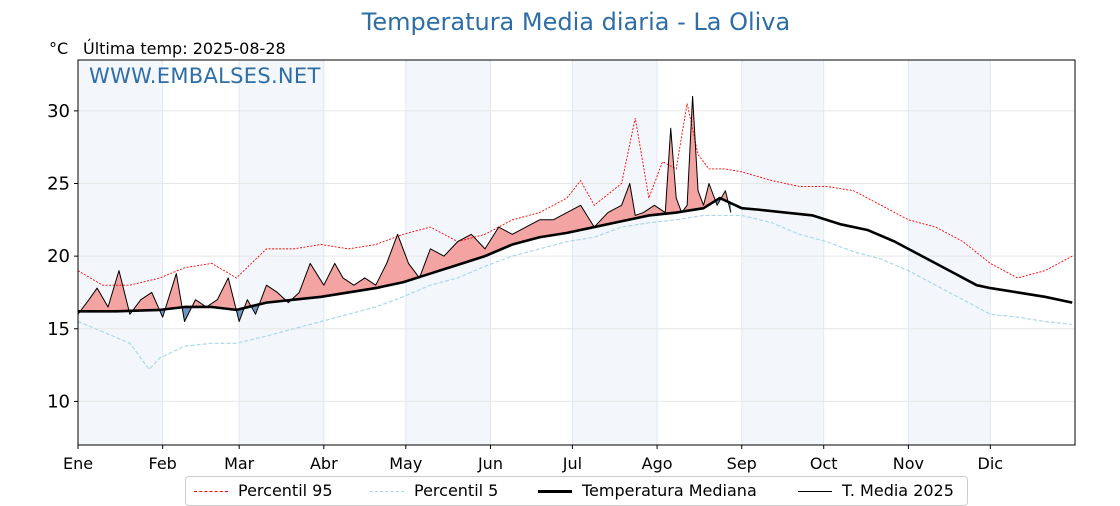 This screenshot has height=506, width=1120. What do you see at coordinates (58, 111) in the screenshot?
I see `y-tick-label: 30` at bounding box center [58, 111].